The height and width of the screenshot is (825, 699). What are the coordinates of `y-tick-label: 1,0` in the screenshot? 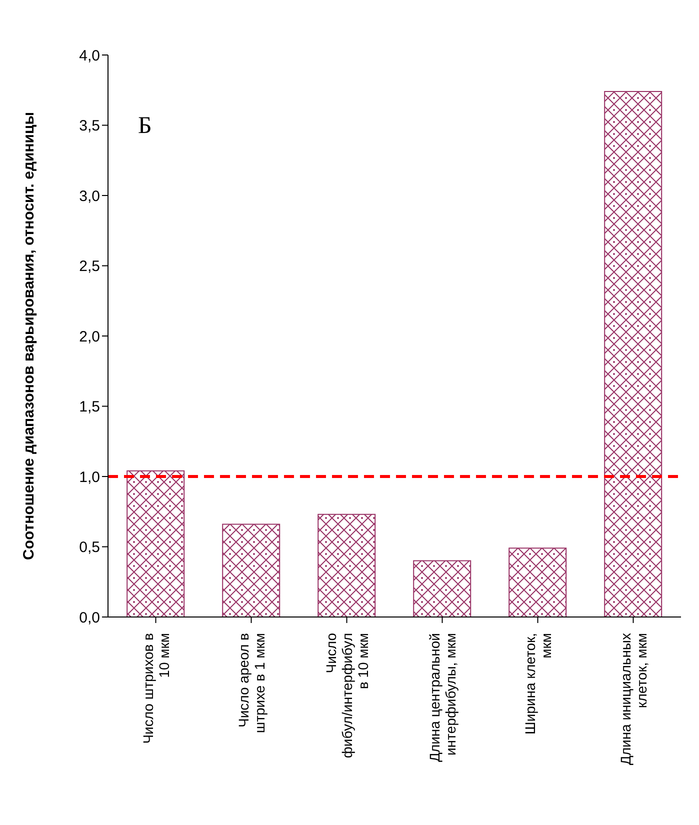 It's located at (89, 477).